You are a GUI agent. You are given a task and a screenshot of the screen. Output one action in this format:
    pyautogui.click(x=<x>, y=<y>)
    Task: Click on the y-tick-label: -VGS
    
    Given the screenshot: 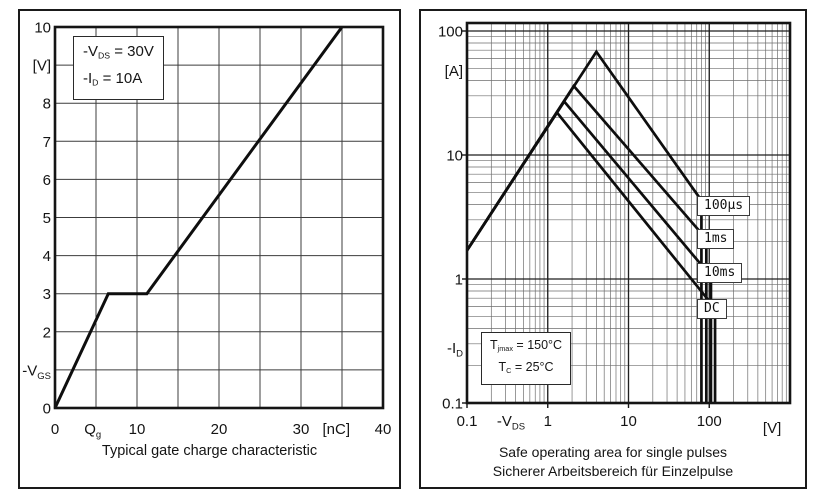 What is the action you would take?
    pyautogui.click(x=36, y=372)
    